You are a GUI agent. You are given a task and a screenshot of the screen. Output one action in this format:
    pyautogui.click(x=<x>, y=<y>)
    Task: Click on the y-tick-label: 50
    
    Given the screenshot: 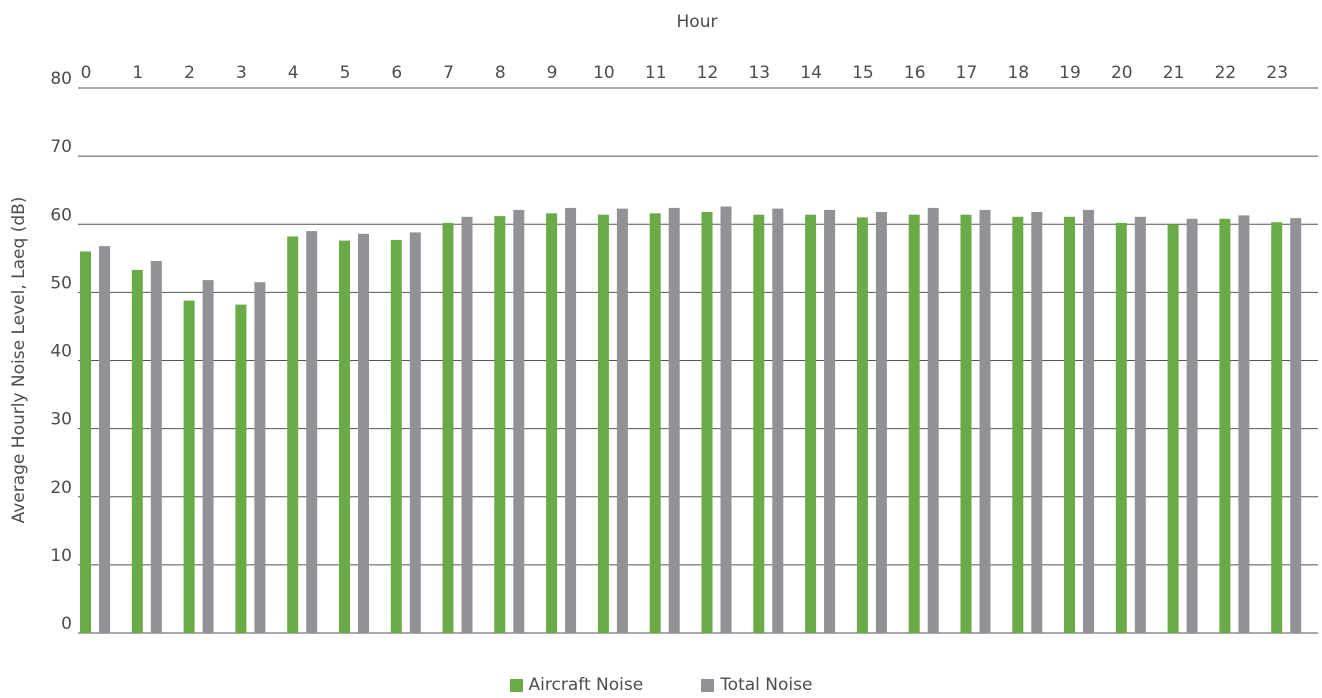 What is the action you would take?
    pyautogui.click(x=61, y=283)
    